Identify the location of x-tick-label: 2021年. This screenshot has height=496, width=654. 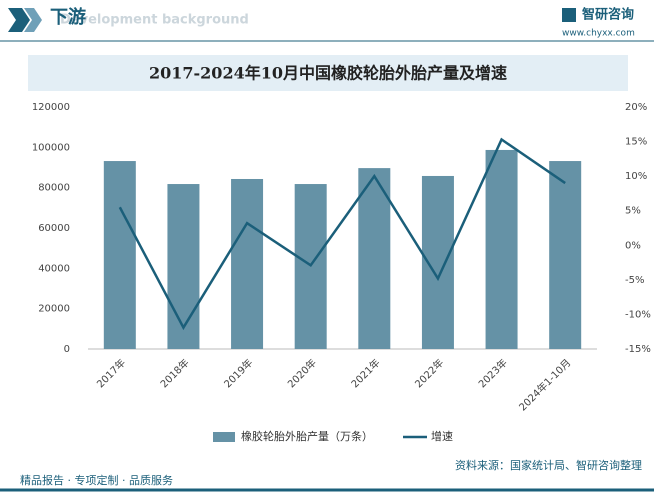
(365, 373).